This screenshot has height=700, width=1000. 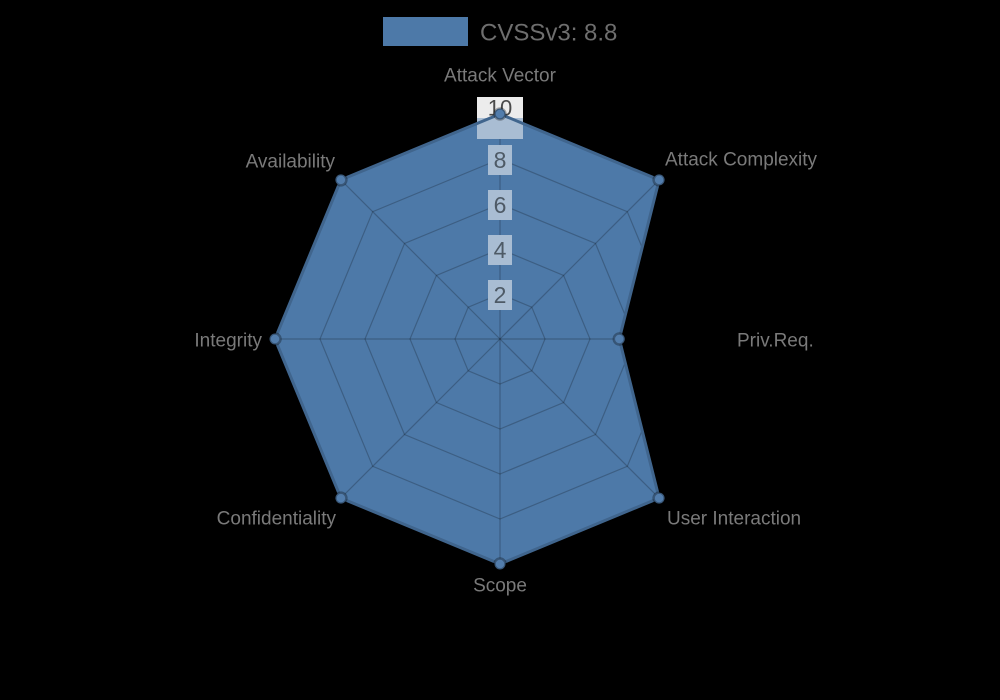 What do you see at coordinates (277, 519) in the screenshot?
I see `axis-label-confidentiality: Confidentiality` at bounding box center [277, 519].